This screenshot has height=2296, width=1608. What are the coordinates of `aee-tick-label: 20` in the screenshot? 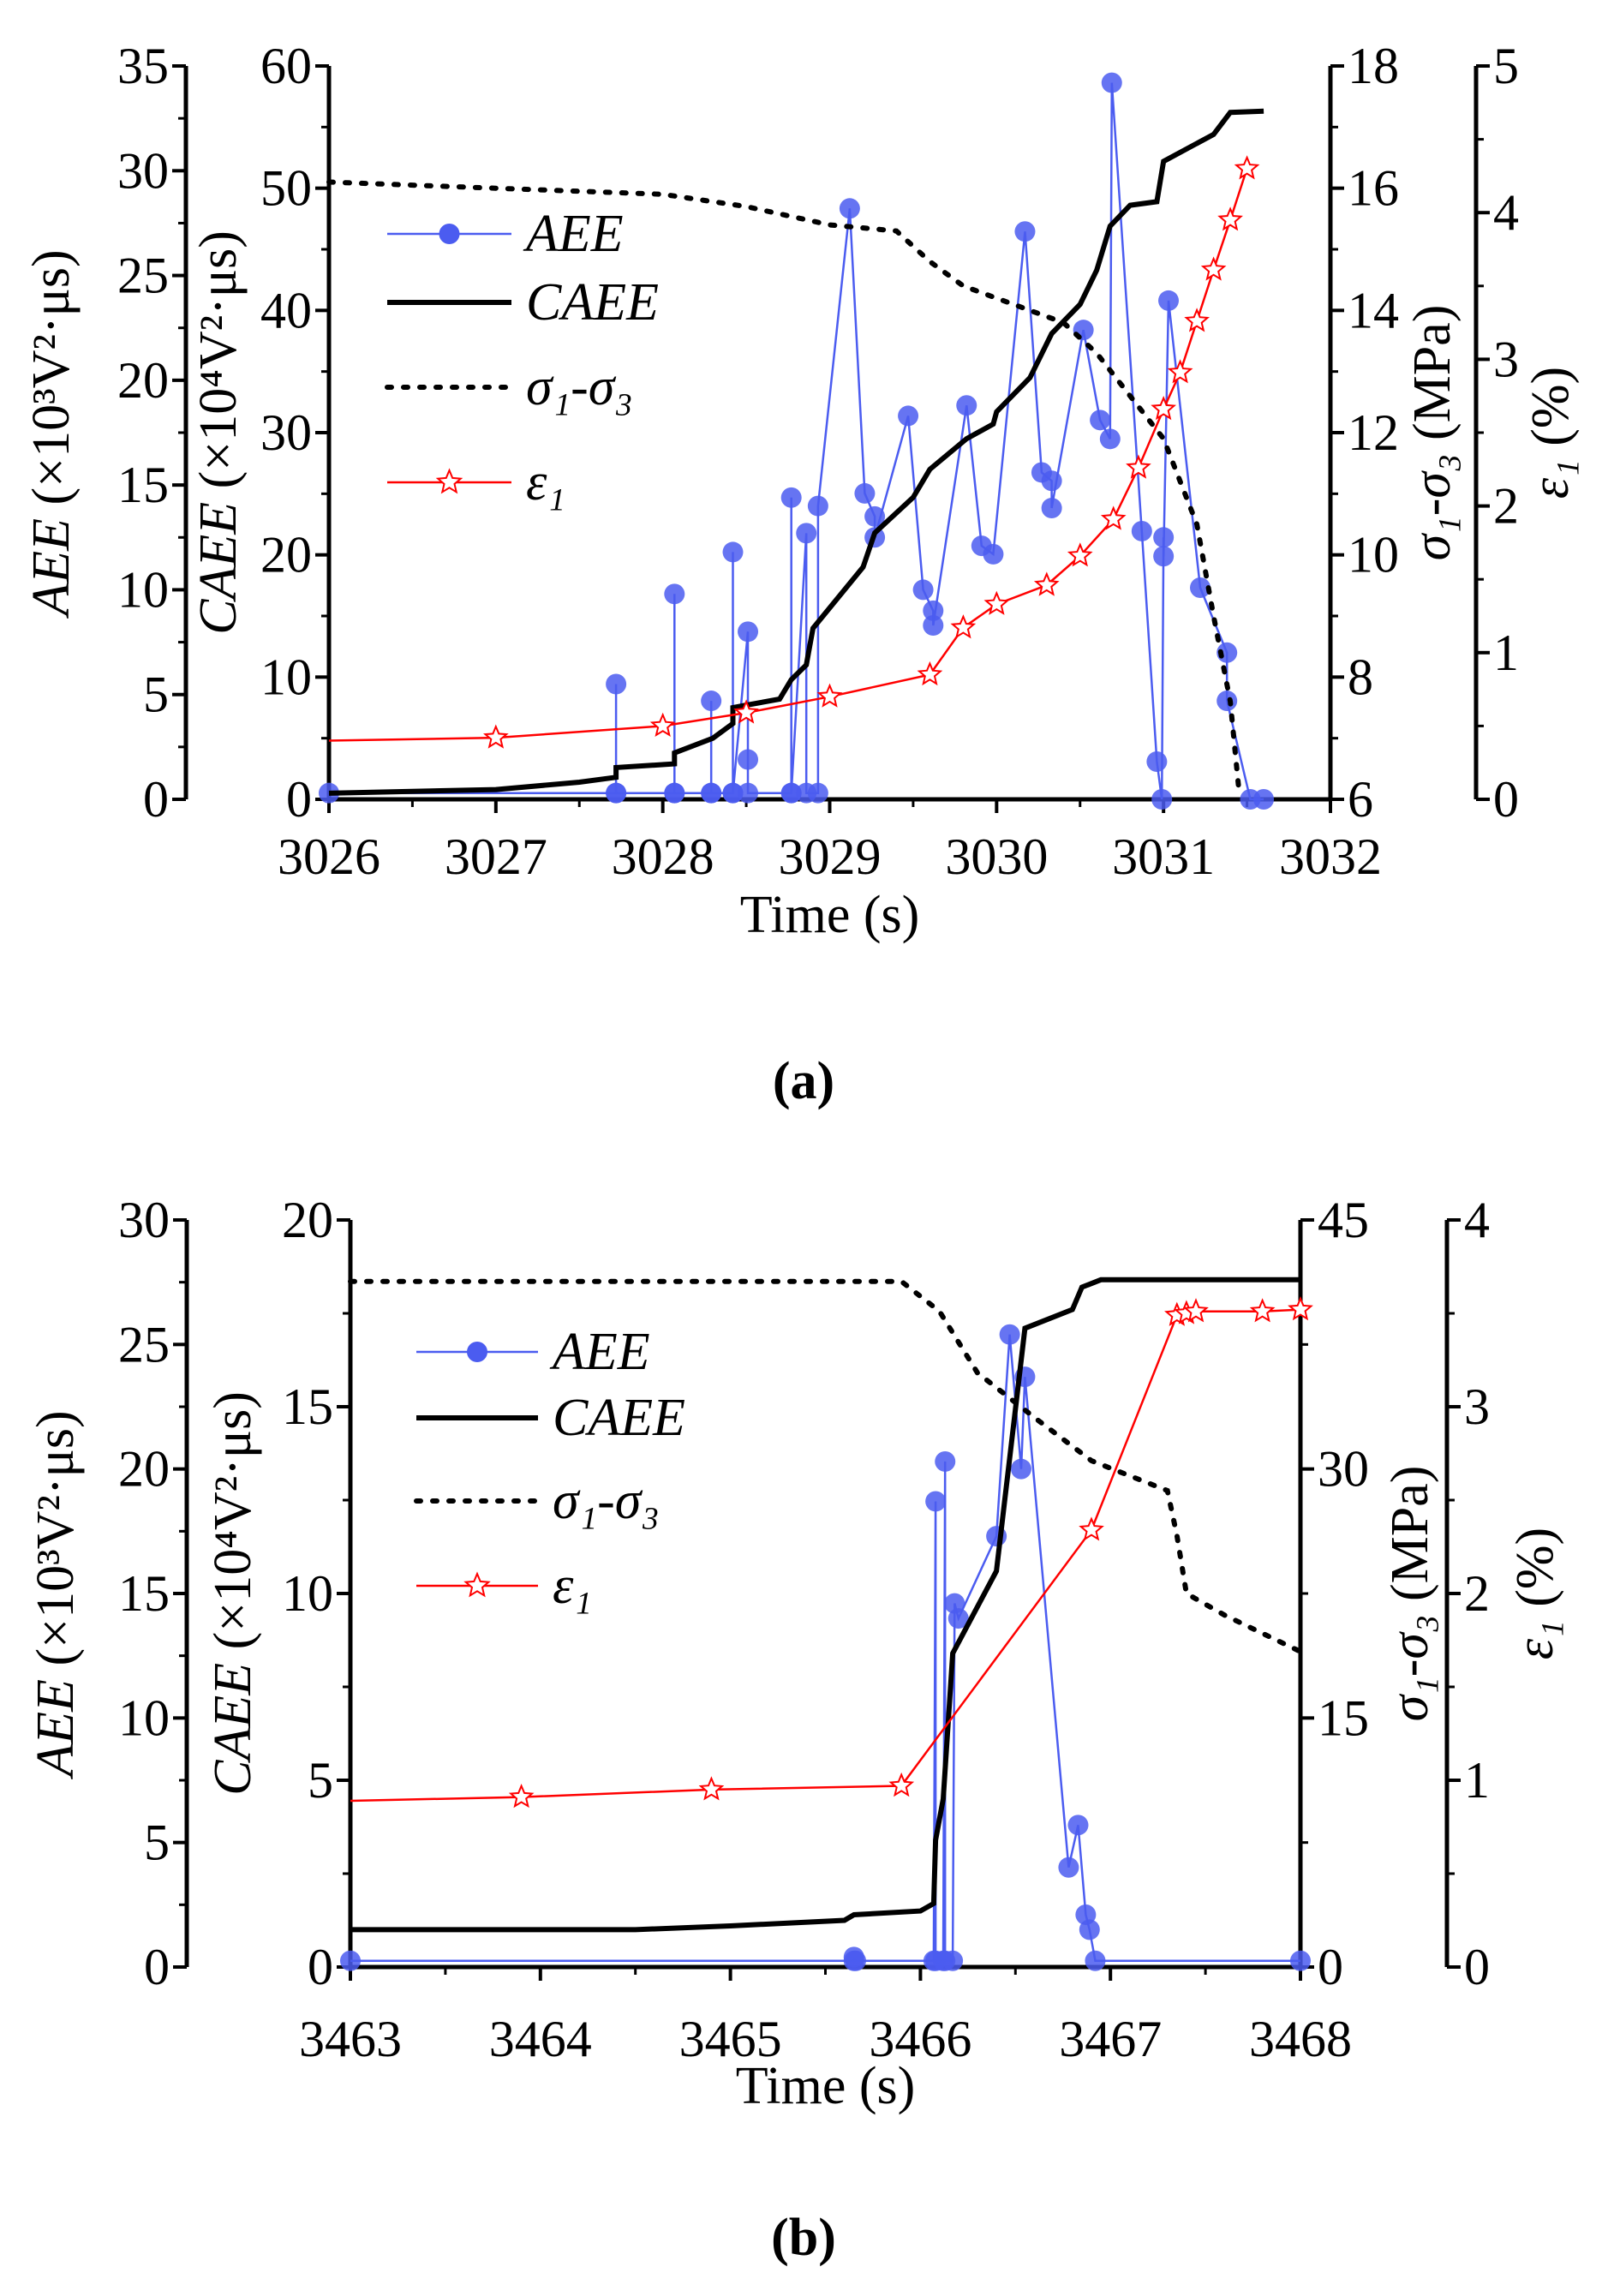 It's located at (144, 1469).